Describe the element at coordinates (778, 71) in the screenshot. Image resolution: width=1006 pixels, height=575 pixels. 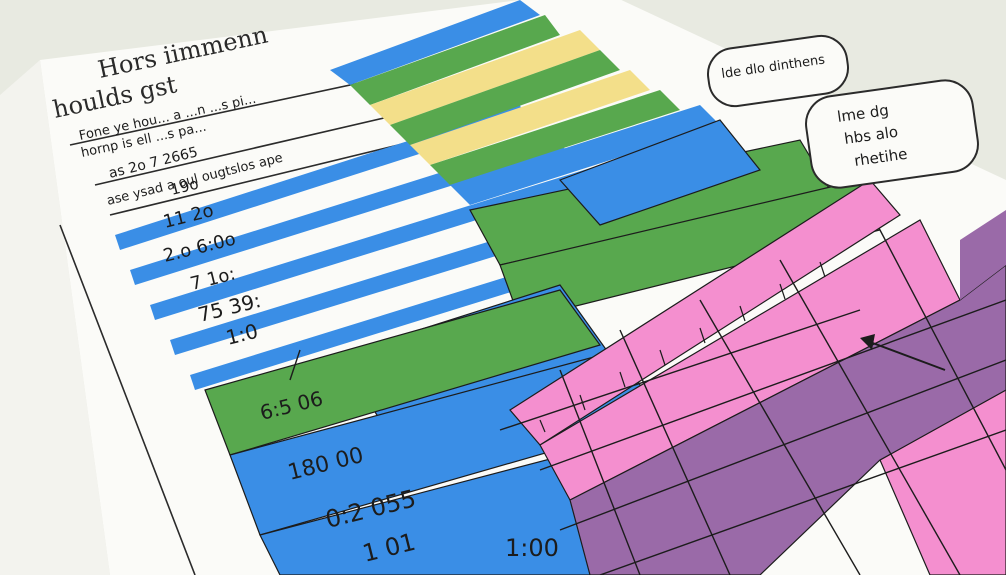
I see `callout-small: lde dlo dinthens` at that location.